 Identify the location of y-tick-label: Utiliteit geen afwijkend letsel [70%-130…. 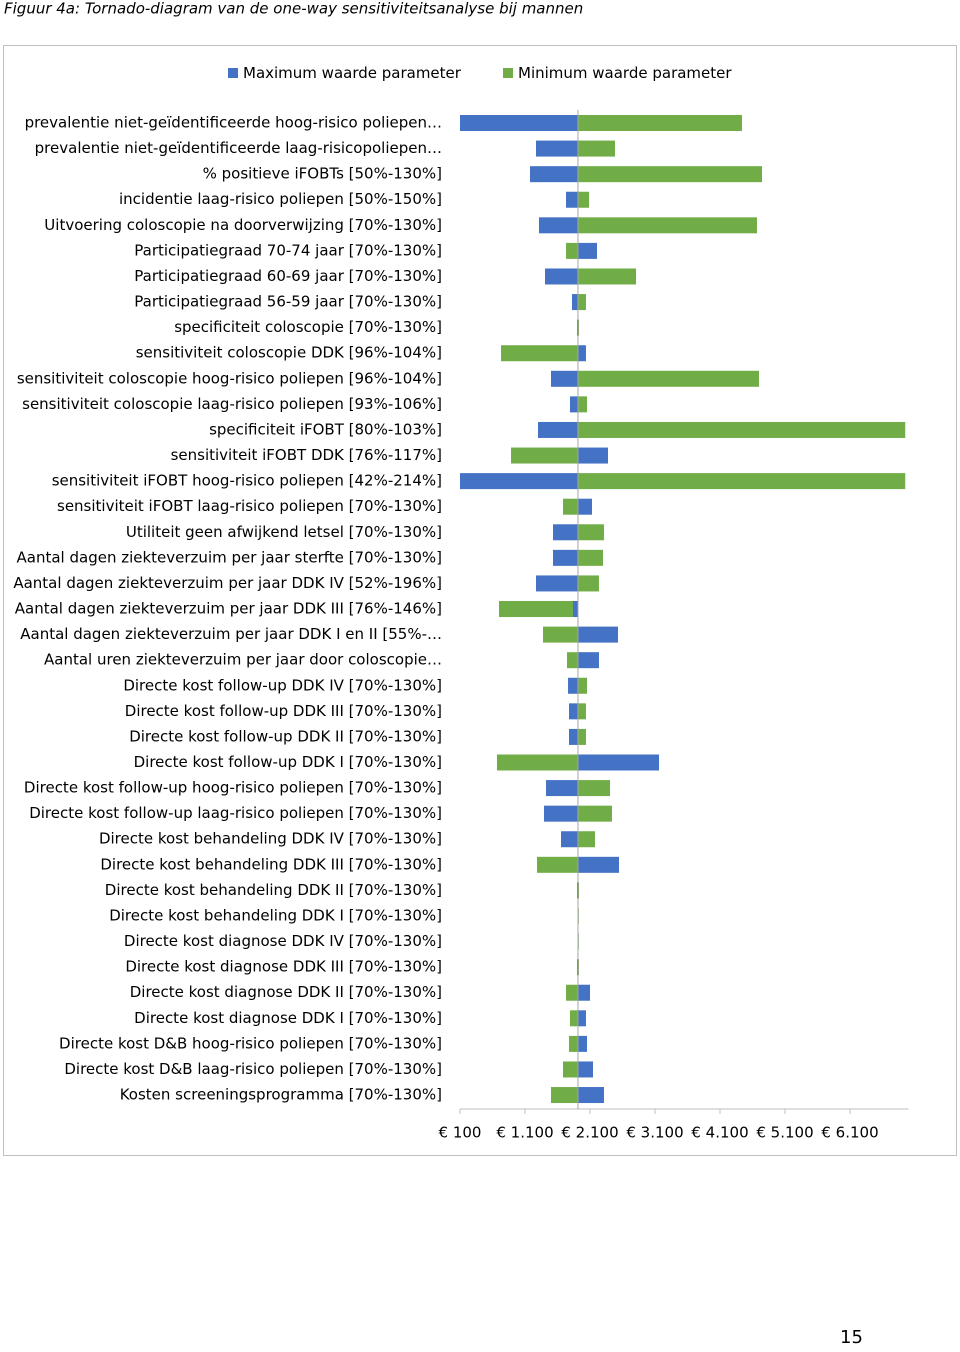
(284, 532).